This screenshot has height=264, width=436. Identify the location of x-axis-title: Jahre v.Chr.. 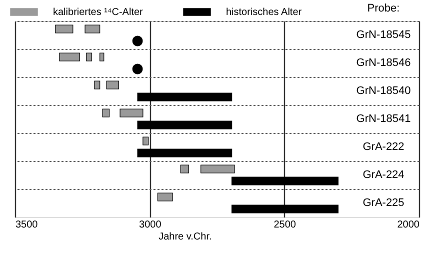
(185, 237).